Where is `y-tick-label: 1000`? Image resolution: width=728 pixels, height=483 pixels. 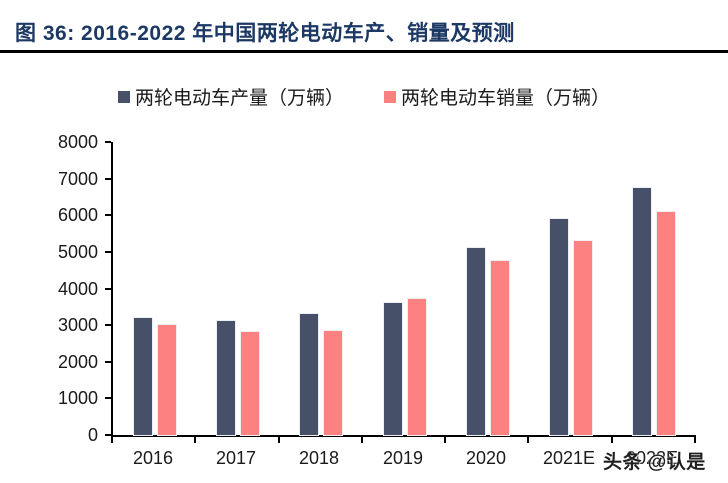
y-tick-label: 1000 is located at coordinates (77, 398).